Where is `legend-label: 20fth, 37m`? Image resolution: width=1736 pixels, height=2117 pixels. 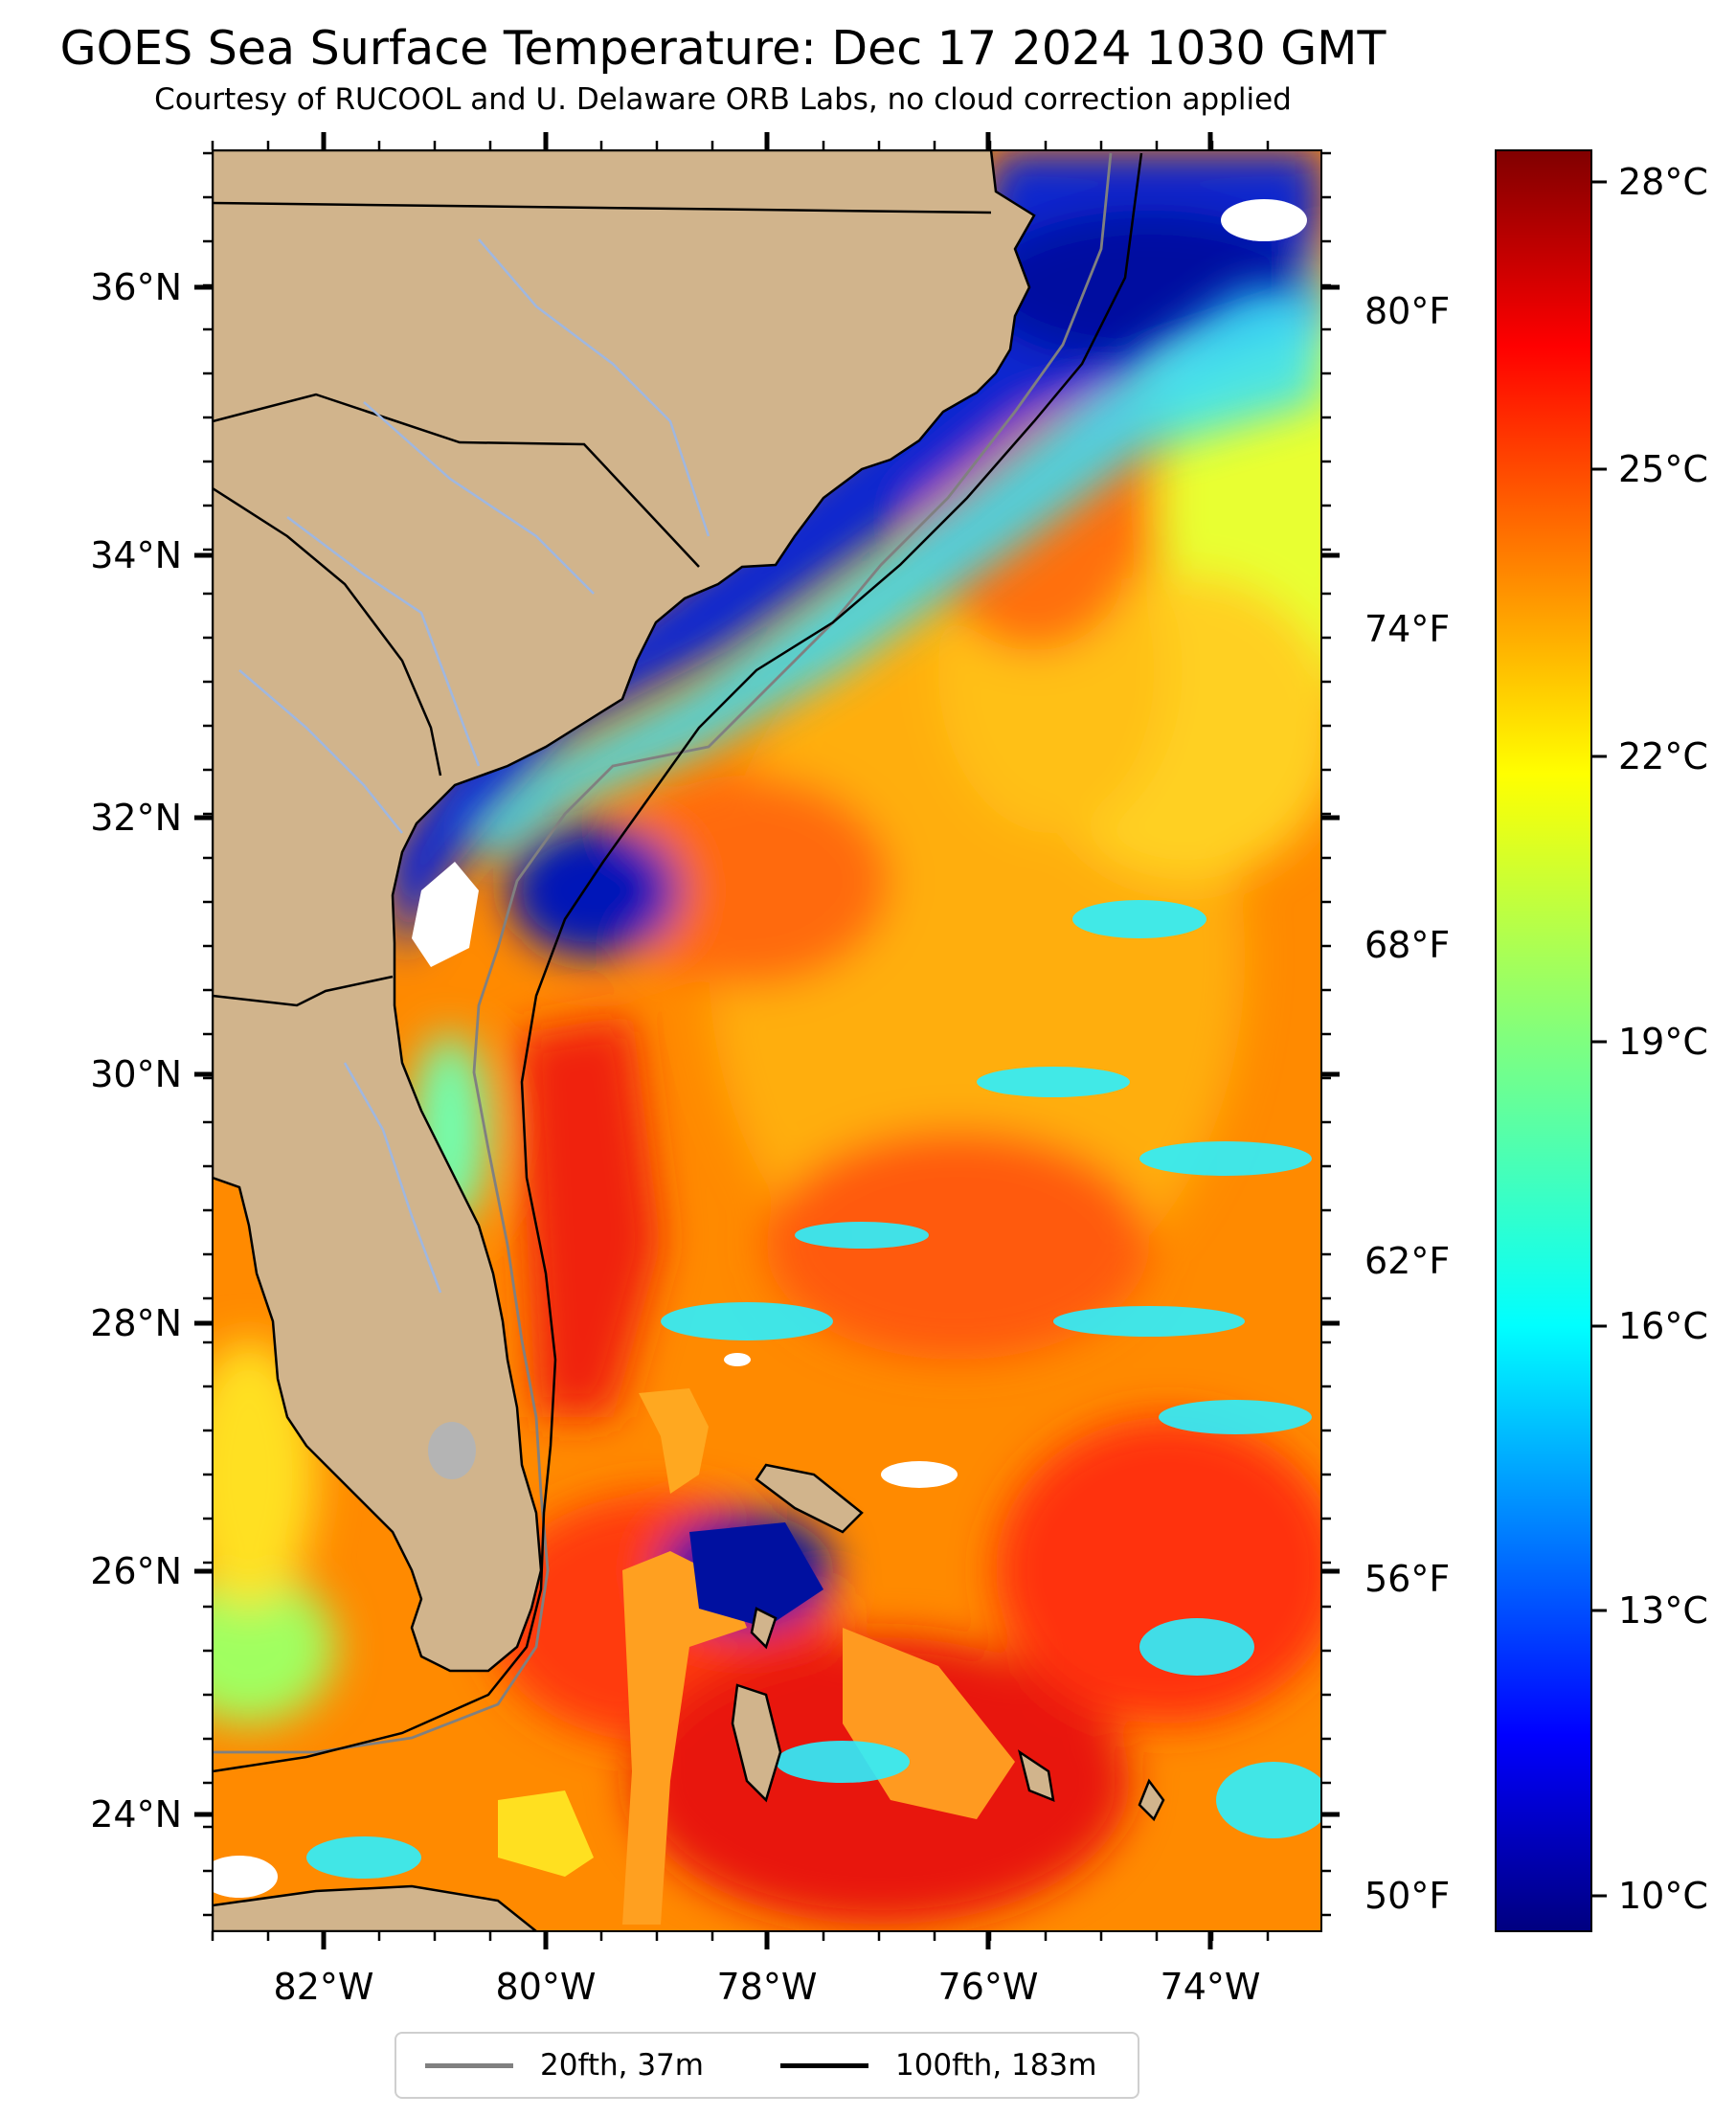
legend-label: 20fth, 37m is located at coordinates (622, 2065).